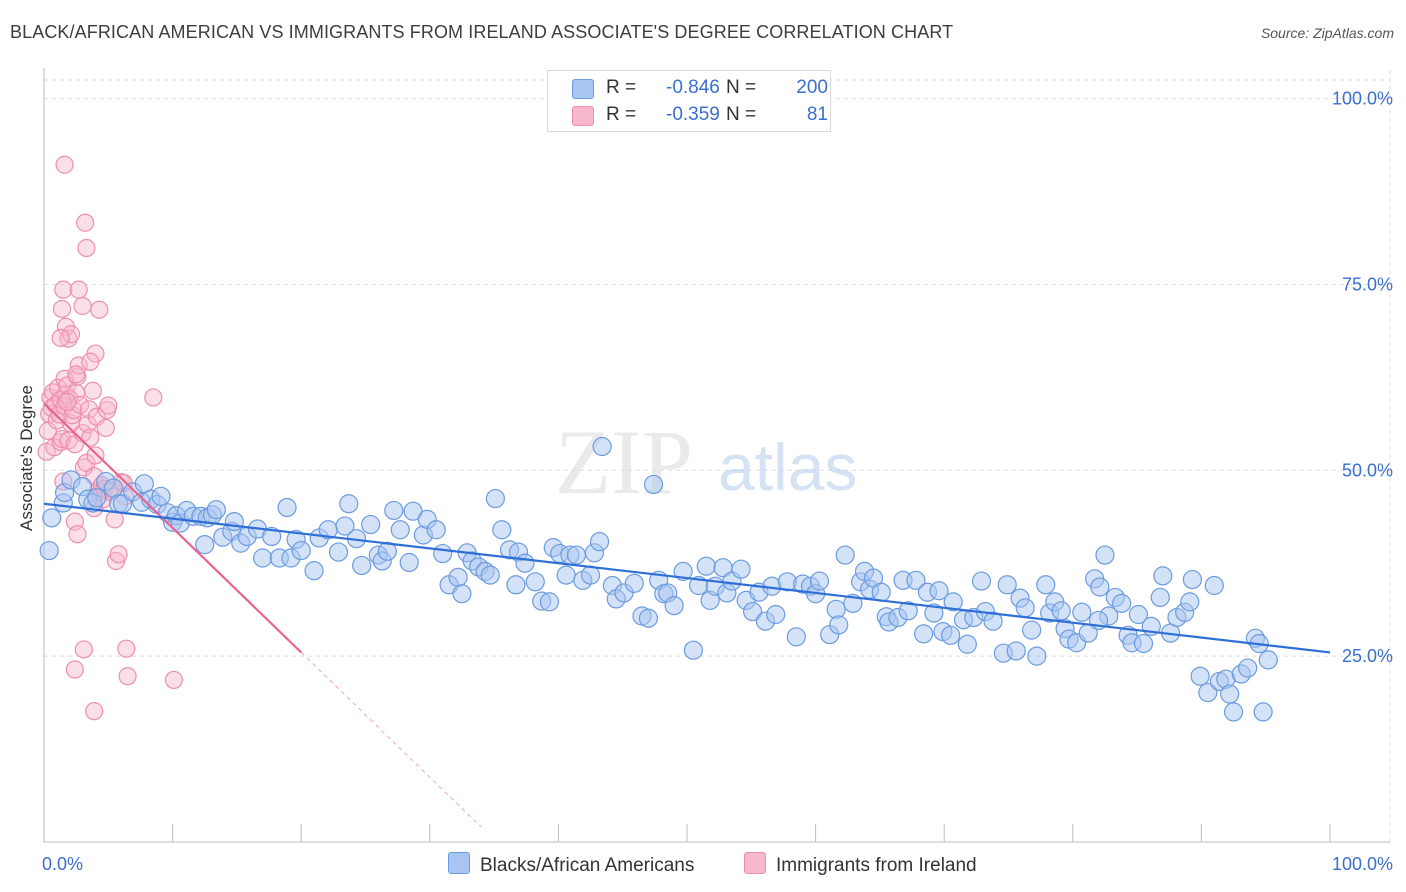  What do you see at coordinates (689, 101) in the screenshot?
I see `legend-box: R = -0.846 N = 200 R = -0.359 N = 81` at bounding box center [689, 101].